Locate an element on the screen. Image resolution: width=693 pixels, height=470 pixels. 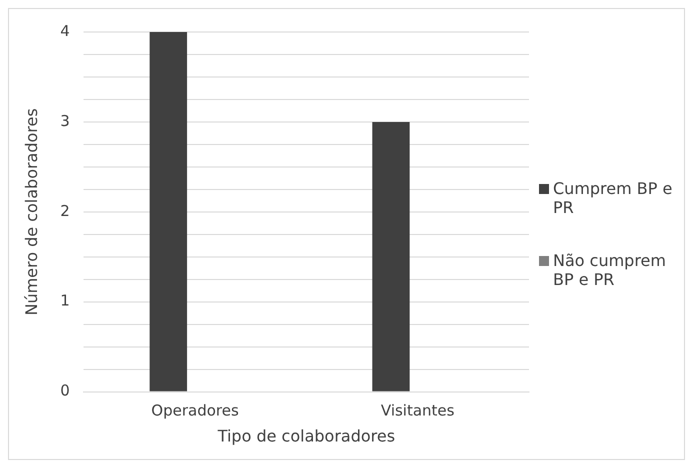
x-tick-label: Operadores is located at coordinates (195, 411).